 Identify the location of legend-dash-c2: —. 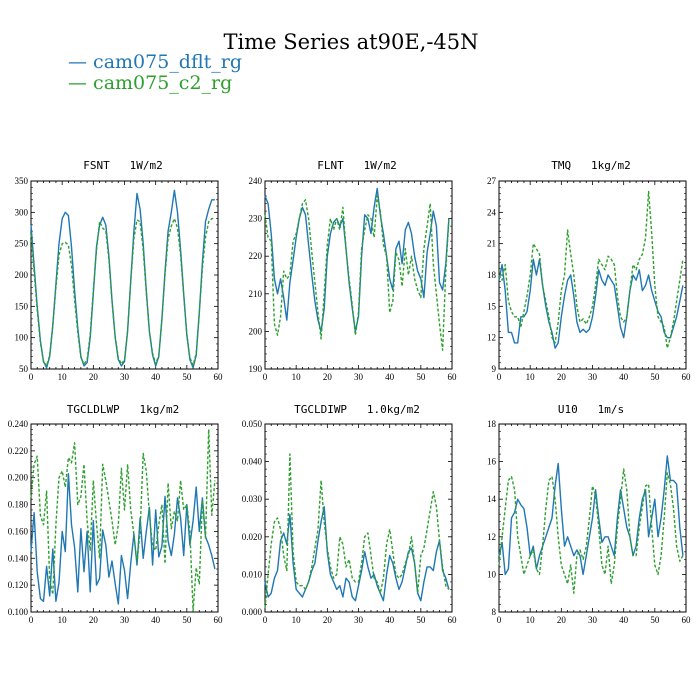
(80, 83).